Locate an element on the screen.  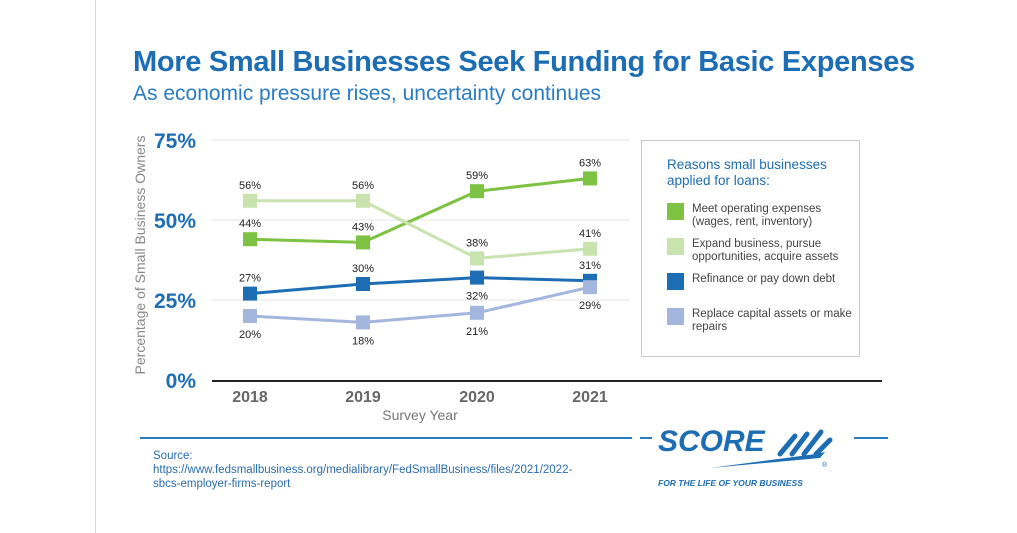
data-label: 21% is located at coordinates (477, 332).